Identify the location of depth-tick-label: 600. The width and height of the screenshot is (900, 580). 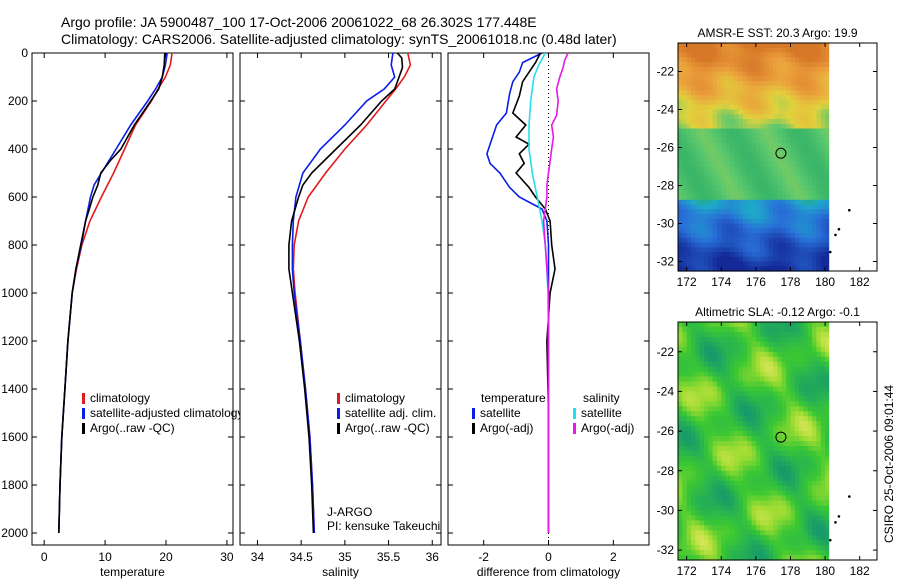
(18, 197).